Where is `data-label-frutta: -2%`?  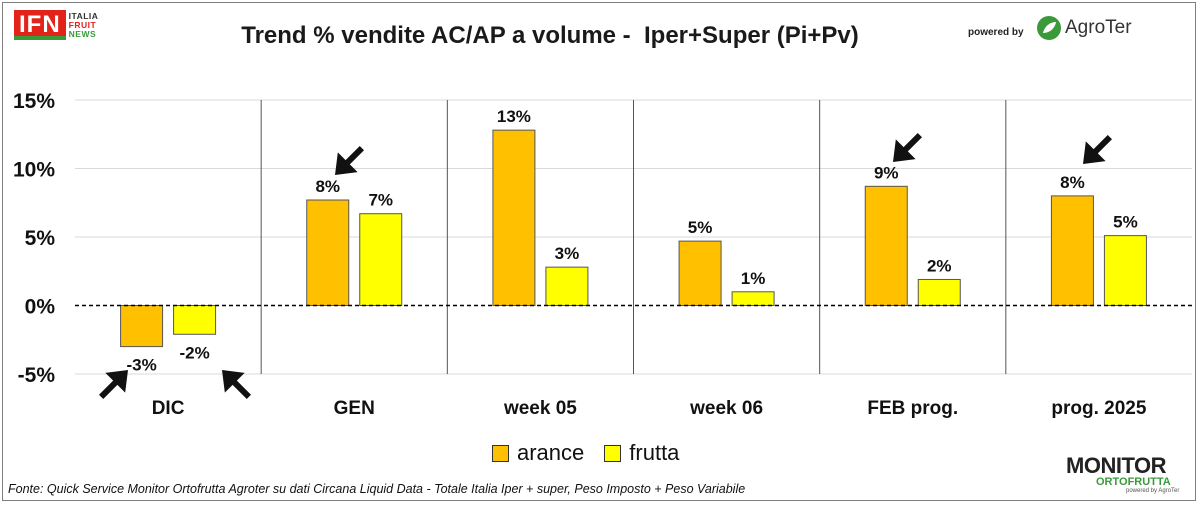
data-label-frutta: -2% is located at coordinates (194, 352).